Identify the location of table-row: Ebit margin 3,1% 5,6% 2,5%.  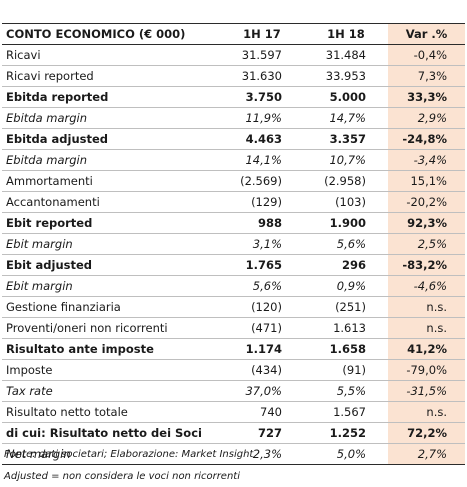
(233, 244).